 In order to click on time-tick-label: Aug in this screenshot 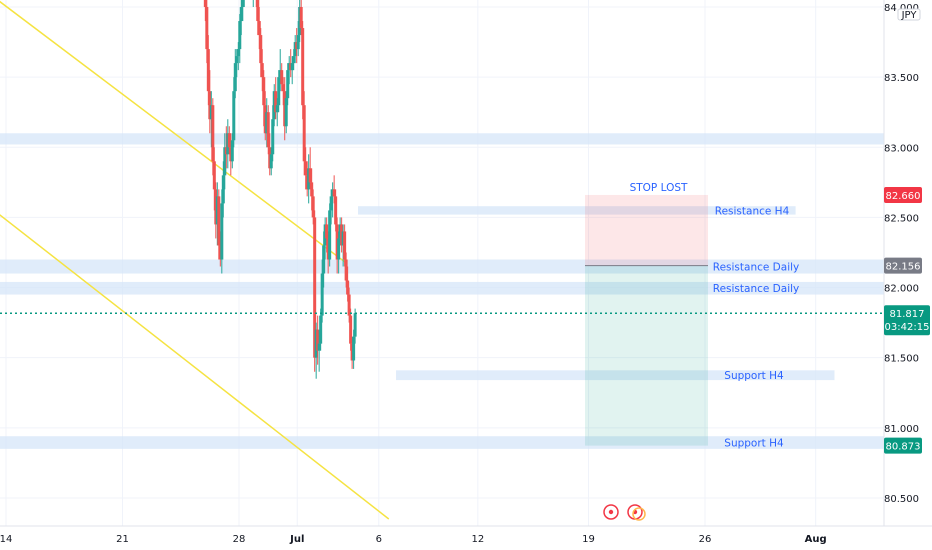, I will do `click(816, 539)`.